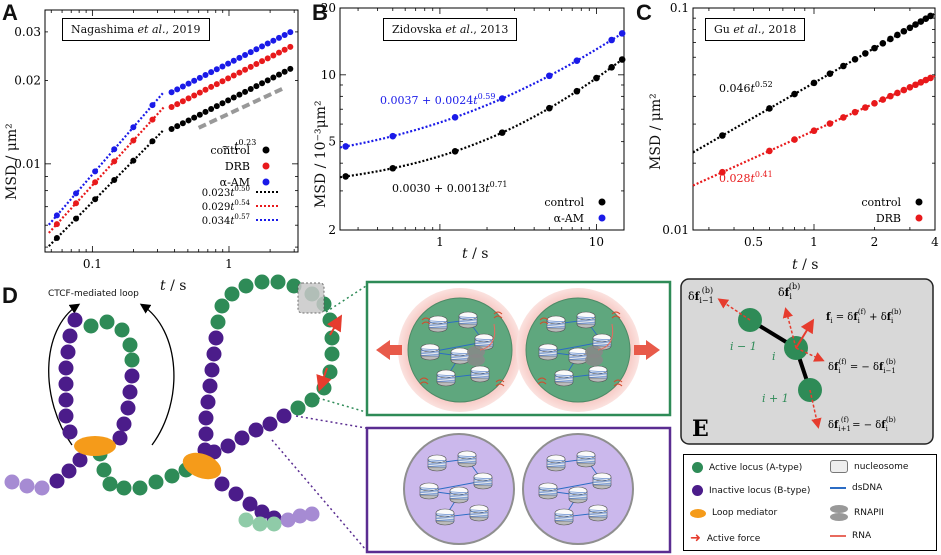 This screenshot has height=555, width=941. What do you see at coordinates (320, 12) in the screenshot?
I see `panel-letter-b: B` at bounding box center [320, 12].